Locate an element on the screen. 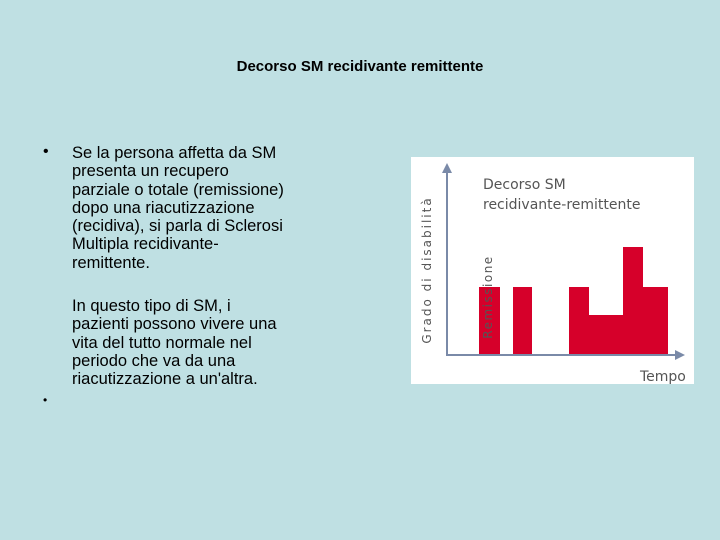  annotation: Remissione is located at coordinates (488, 296).